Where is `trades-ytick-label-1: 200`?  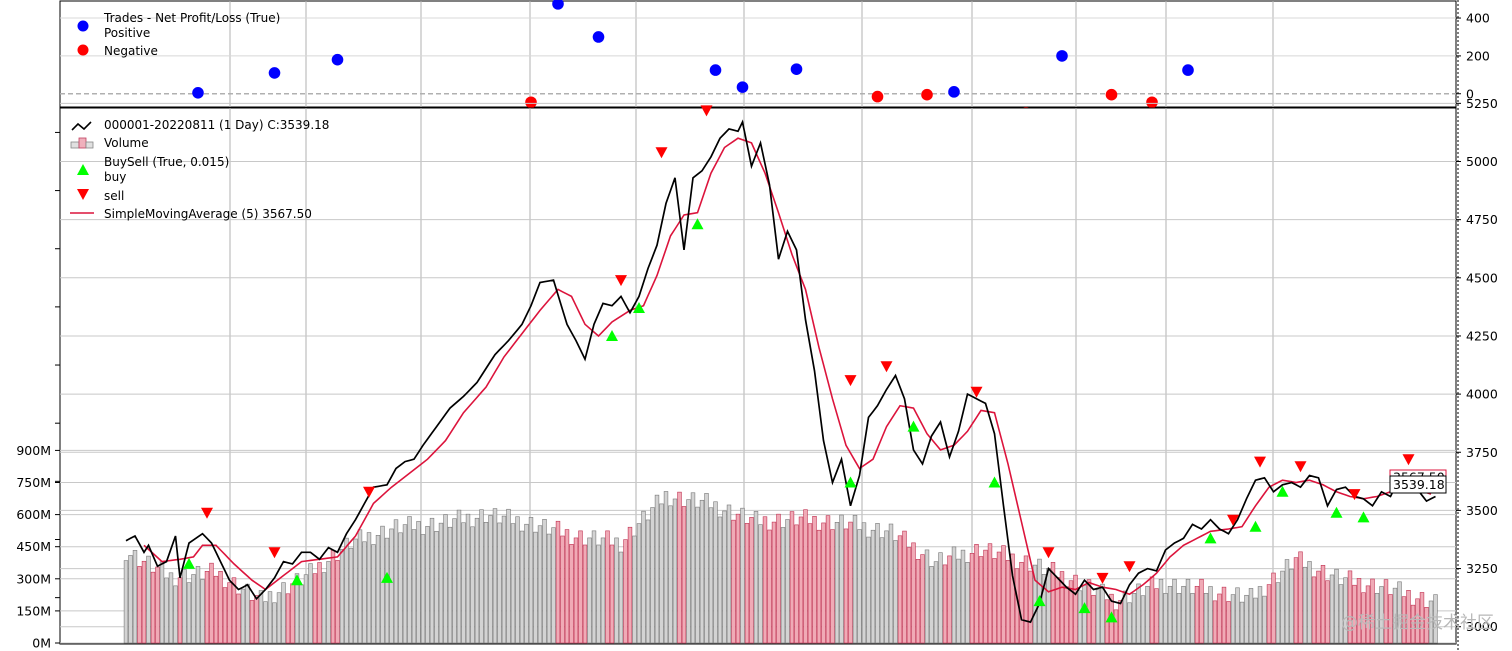 trades-ytick-label-1: 200 is located at coordinates (1478, 55).